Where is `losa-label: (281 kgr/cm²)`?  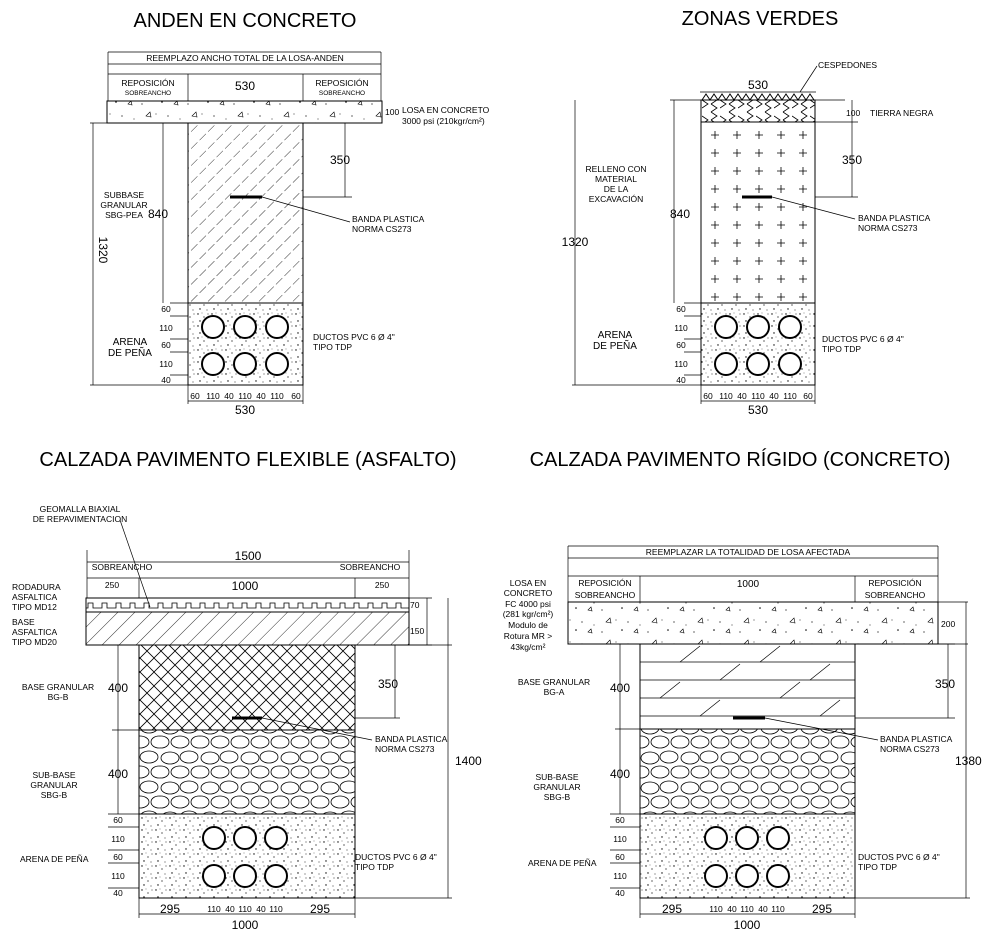
losa-label: (281 kgr/cm²) is located at coordinates (528, 614).